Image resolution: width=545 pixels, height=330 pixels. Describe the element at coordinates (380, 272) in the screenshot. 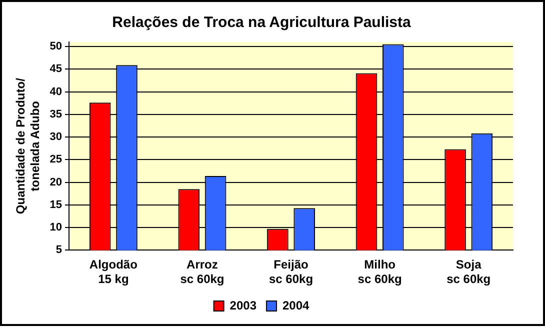

I see `x-tick-label: Milho sc 60kg` at that location.